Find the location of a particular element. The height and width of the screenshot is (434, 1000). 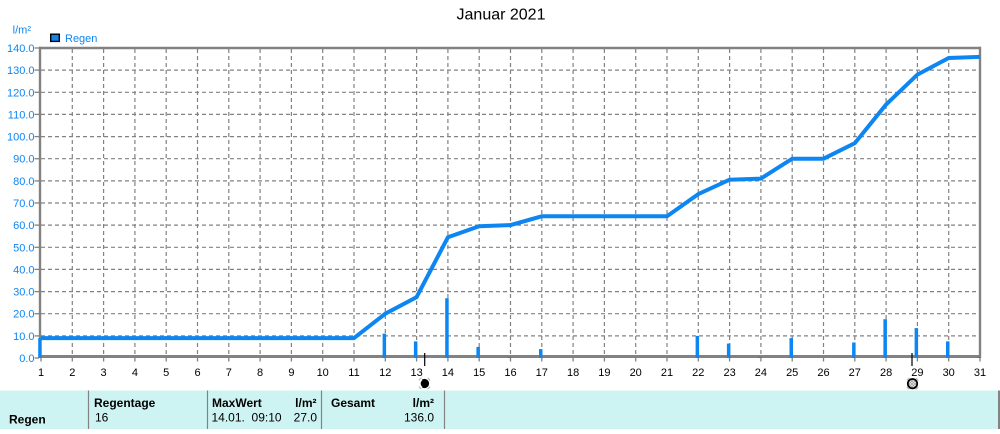

svg-text: 28 is located at coordinates (886, 373).